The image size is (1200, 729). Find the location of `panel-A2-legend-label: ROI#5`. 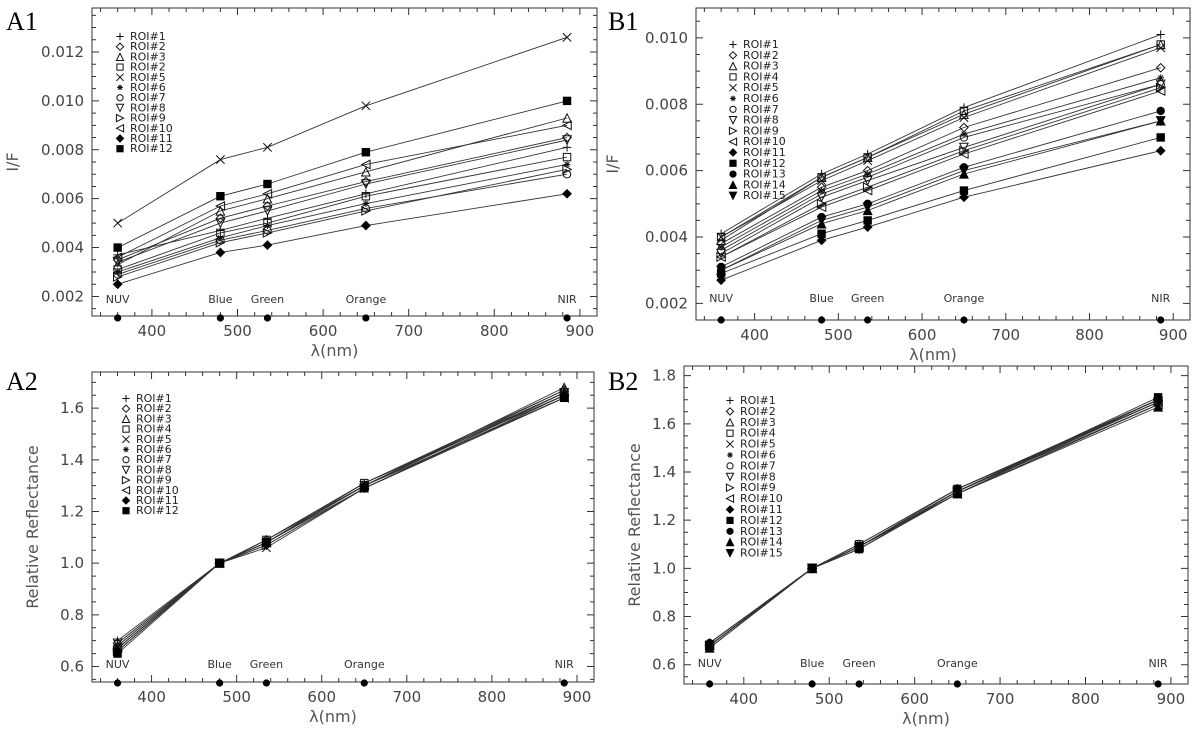

panel-A2-legend-label: ROI#5 is located at coordinates (154, 439).